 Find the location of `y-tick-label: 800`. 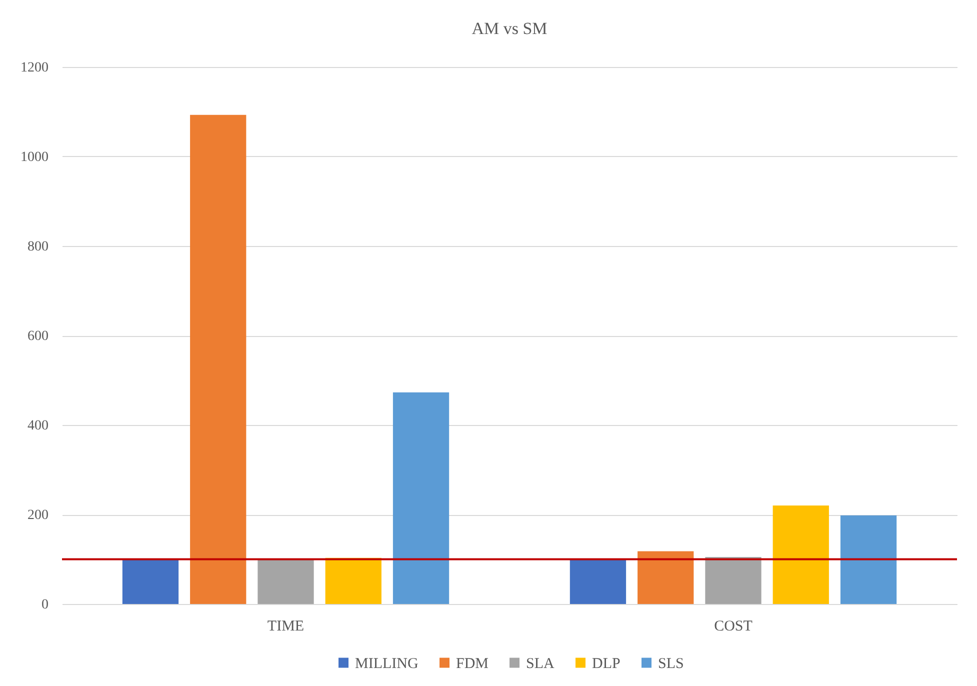

y-tick-label: 800 is located at coordinates (38, 247).